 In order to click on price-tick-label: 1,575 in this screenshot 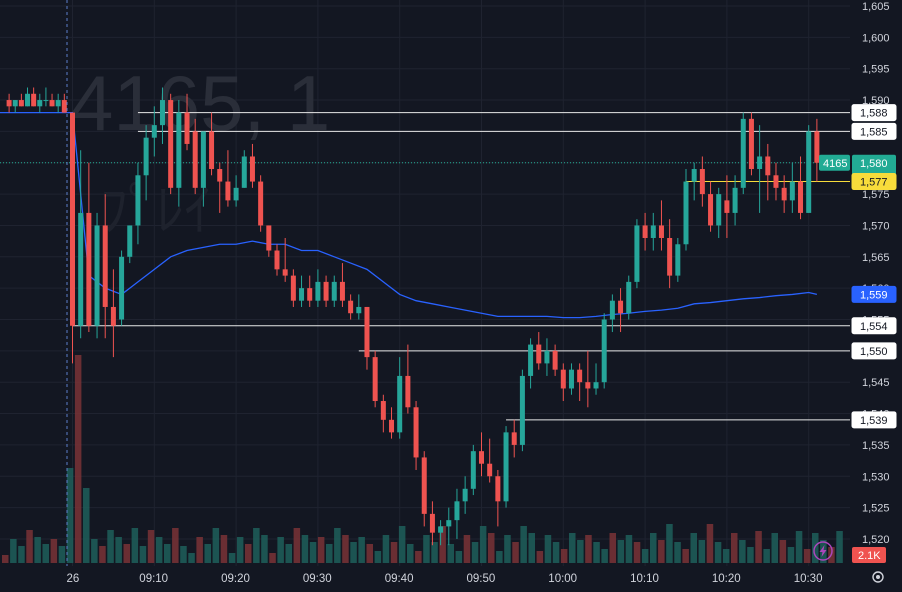, I will do `click(876, 195)`.